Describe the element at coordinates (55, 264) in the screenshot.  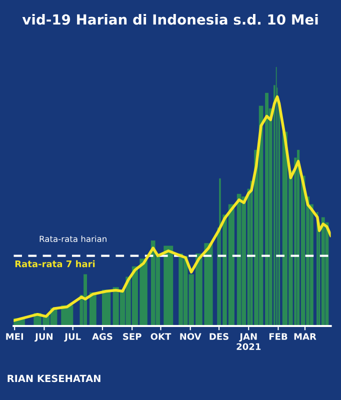
I see `text: Rata-rata 7 hari` at that location.